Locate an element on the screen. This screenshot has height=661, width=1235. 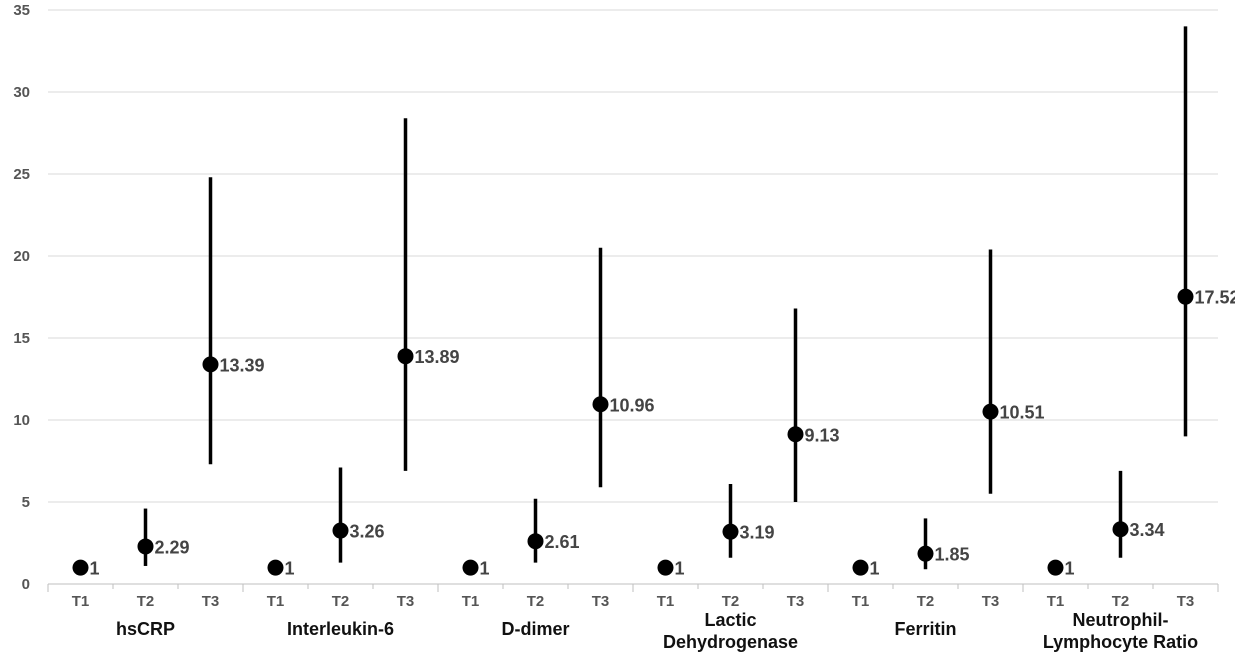
data-label: 17.52 is located at coordinates (1215, 298).